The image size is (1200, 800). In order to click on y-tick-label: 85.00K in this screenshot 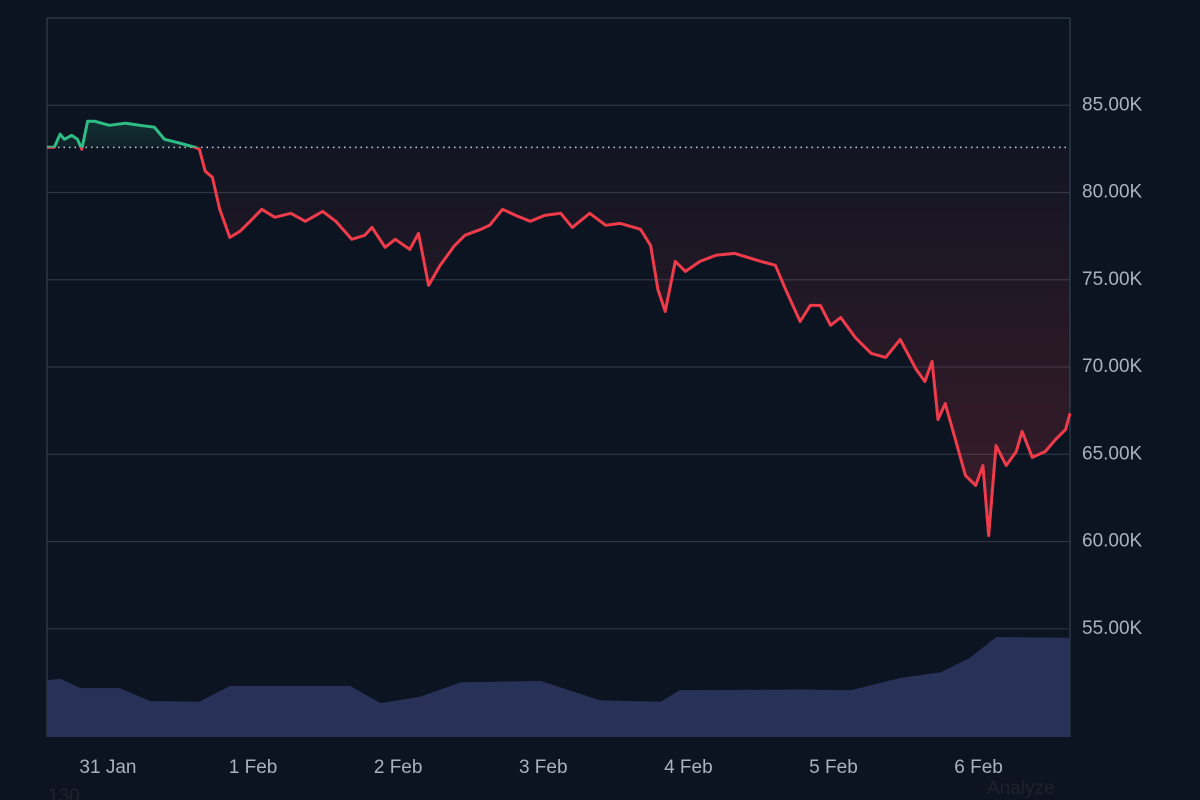, I will do `click(1112, 104)`.